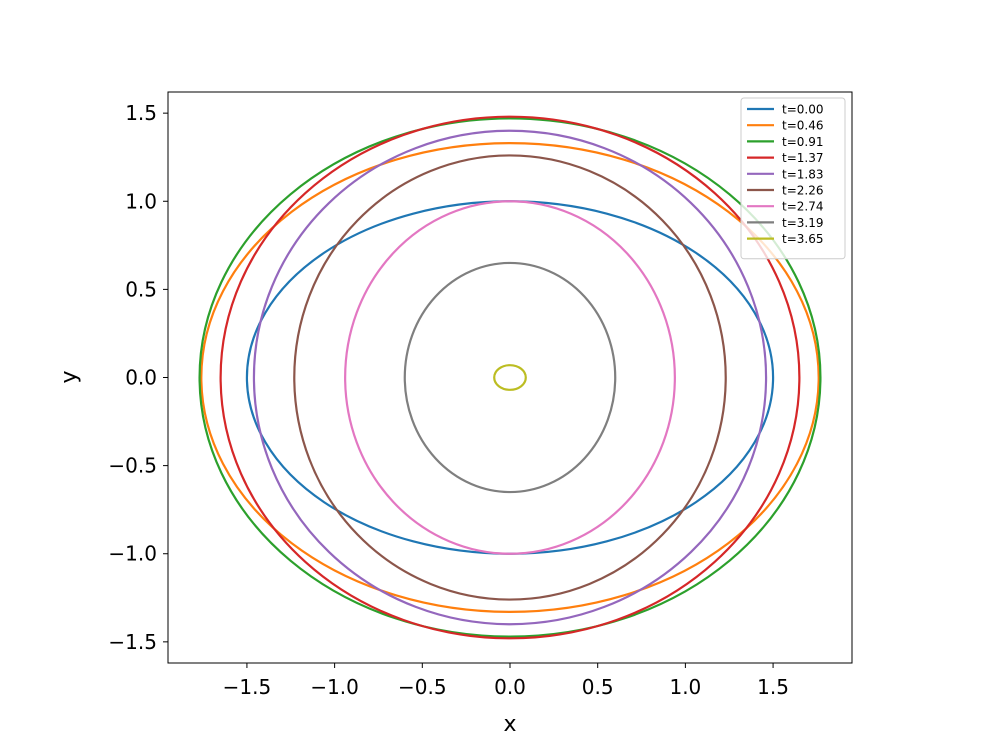  What do you see at coordinates (132, 554) in the screenshot?
I see `y-tick-label: −1.0` at bounding box center [132, 554].